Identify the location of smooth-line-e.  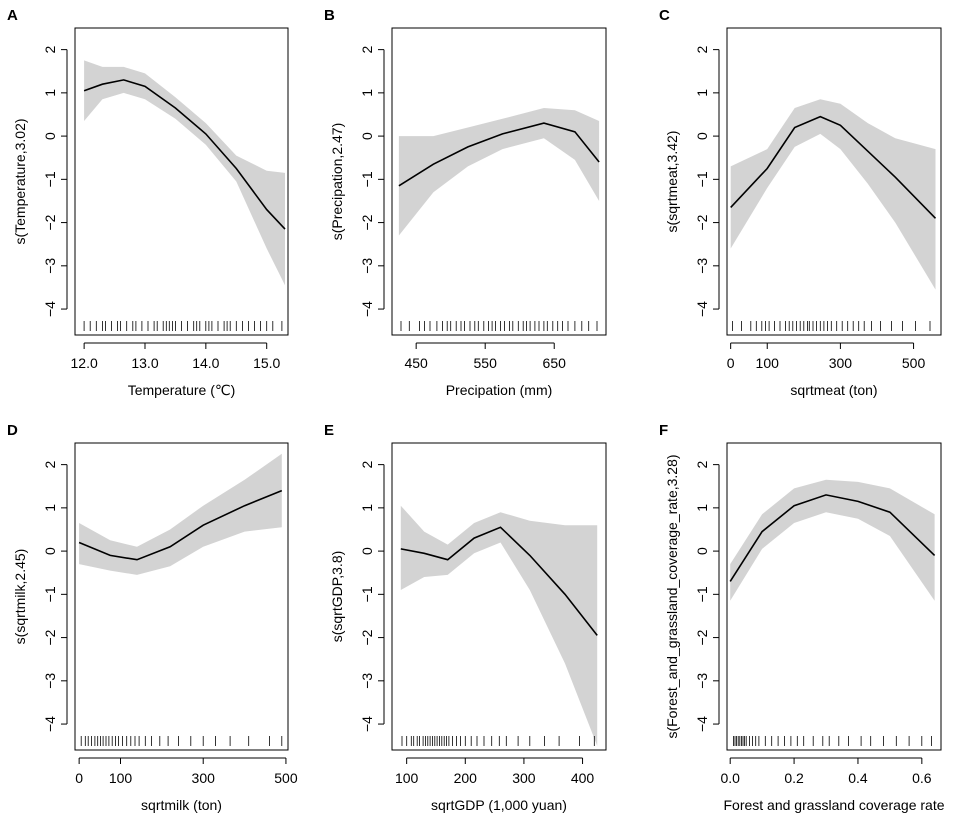
(499, 581).